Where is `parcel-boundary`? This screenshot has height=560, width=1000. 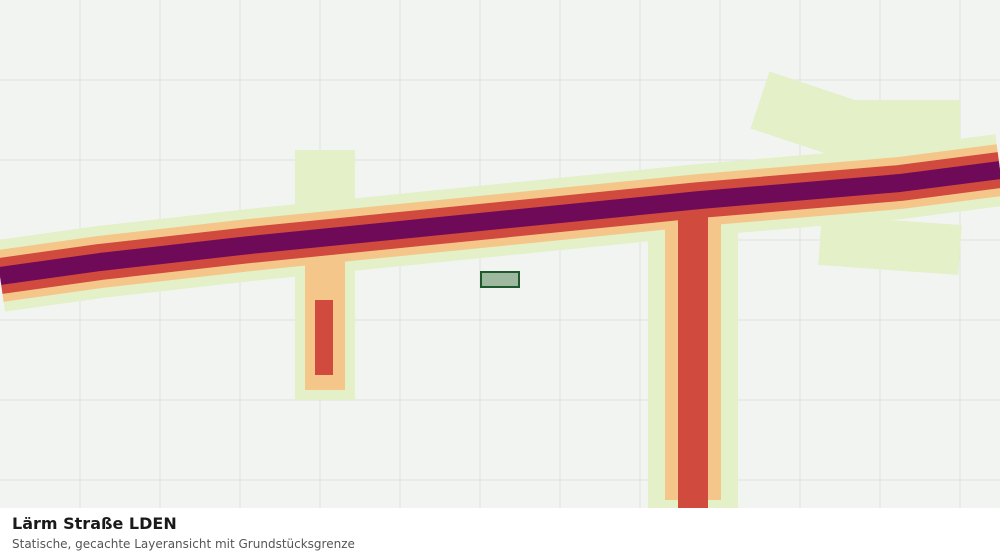 parcel-boundary is located at coordinates (500, 279).